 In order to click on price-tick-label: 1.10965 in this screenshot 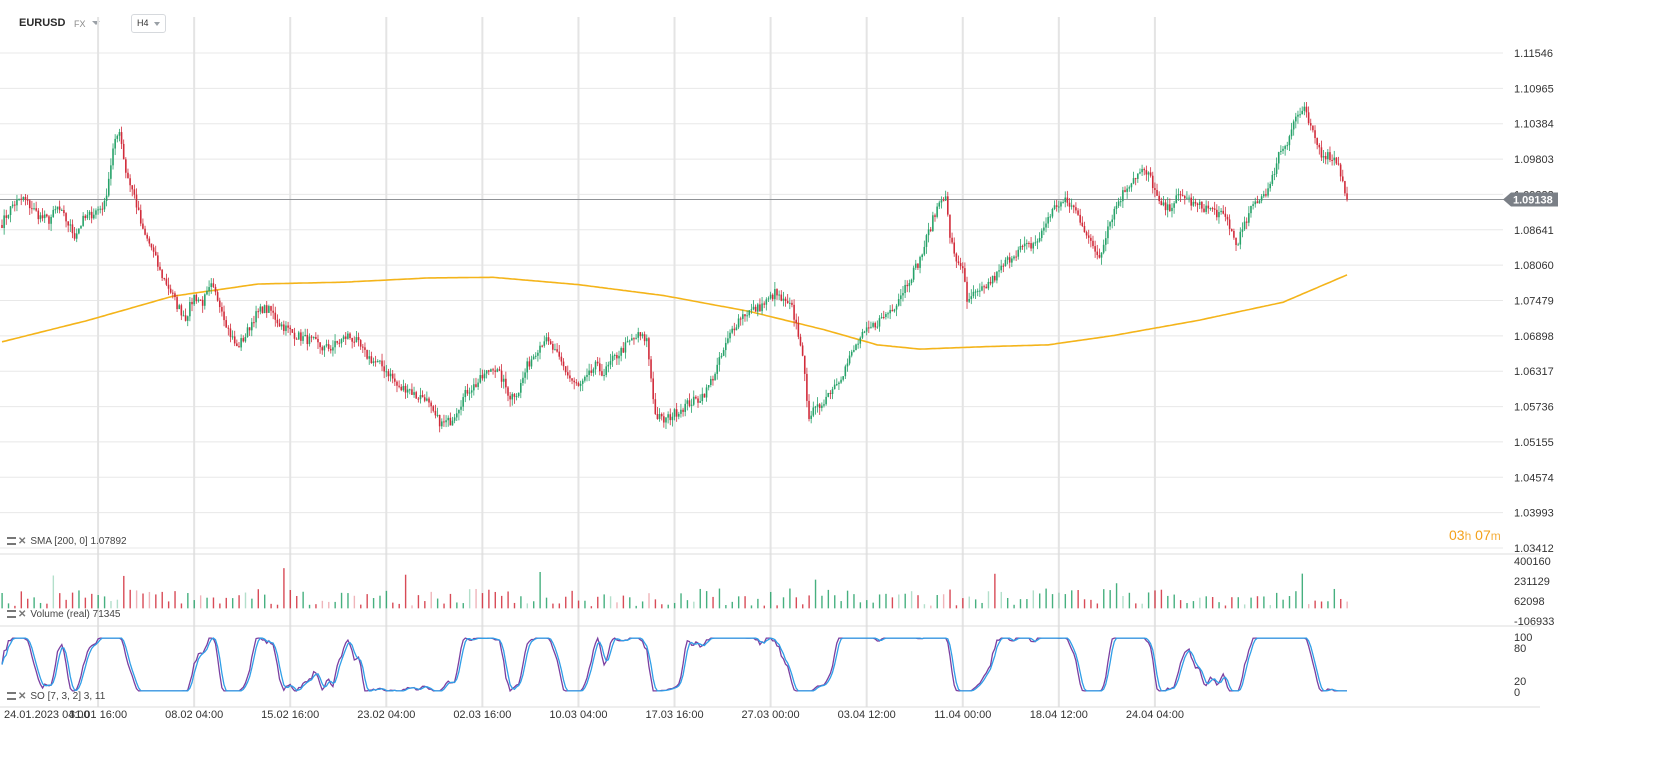, I will do `click(1534, 89)`.